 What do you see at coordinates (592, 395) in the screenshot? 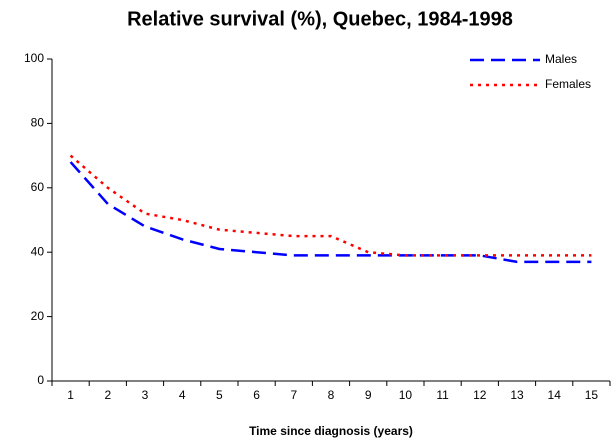
I see `x-tick-label: 15` at bounding box center [592, 395].